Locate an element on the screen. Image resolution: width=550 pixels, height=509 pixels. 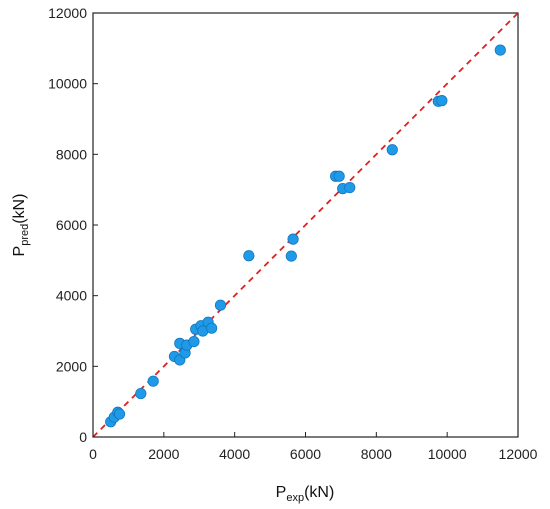
y-tick-label: 12000 is located at coordinates (67, 13).